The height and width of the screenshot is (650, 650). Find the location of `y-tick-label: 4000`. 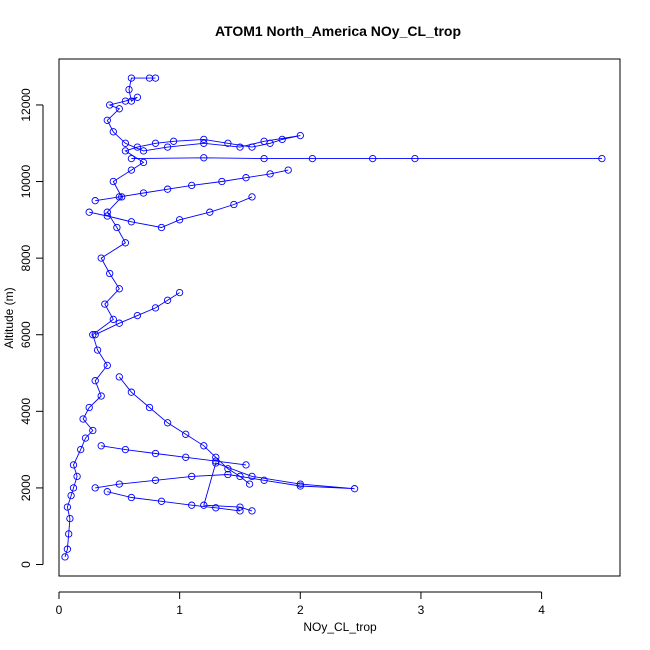

y-tick-label: 4000 is located at coordinates (26, 411).